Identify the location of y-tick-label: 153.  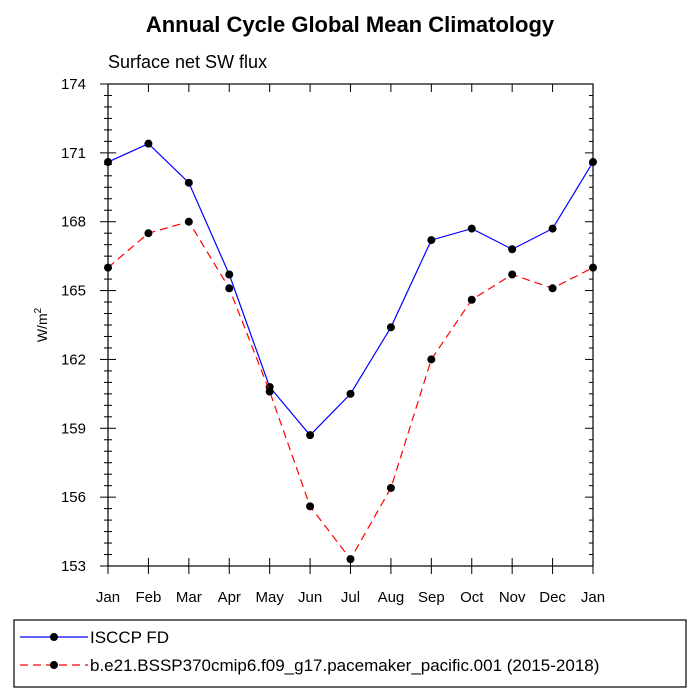
(73, 566).